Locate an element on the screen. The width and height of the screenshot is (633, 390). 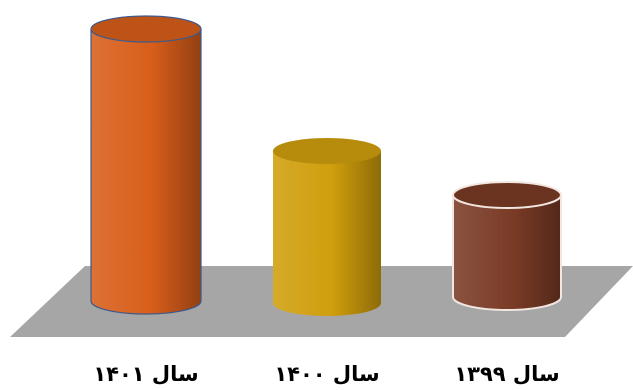
category-labels: سال ۱۴۰۱ سال ۱۴۰۰ سال ۱۳۹۹ is located at coordinates (326, 374).